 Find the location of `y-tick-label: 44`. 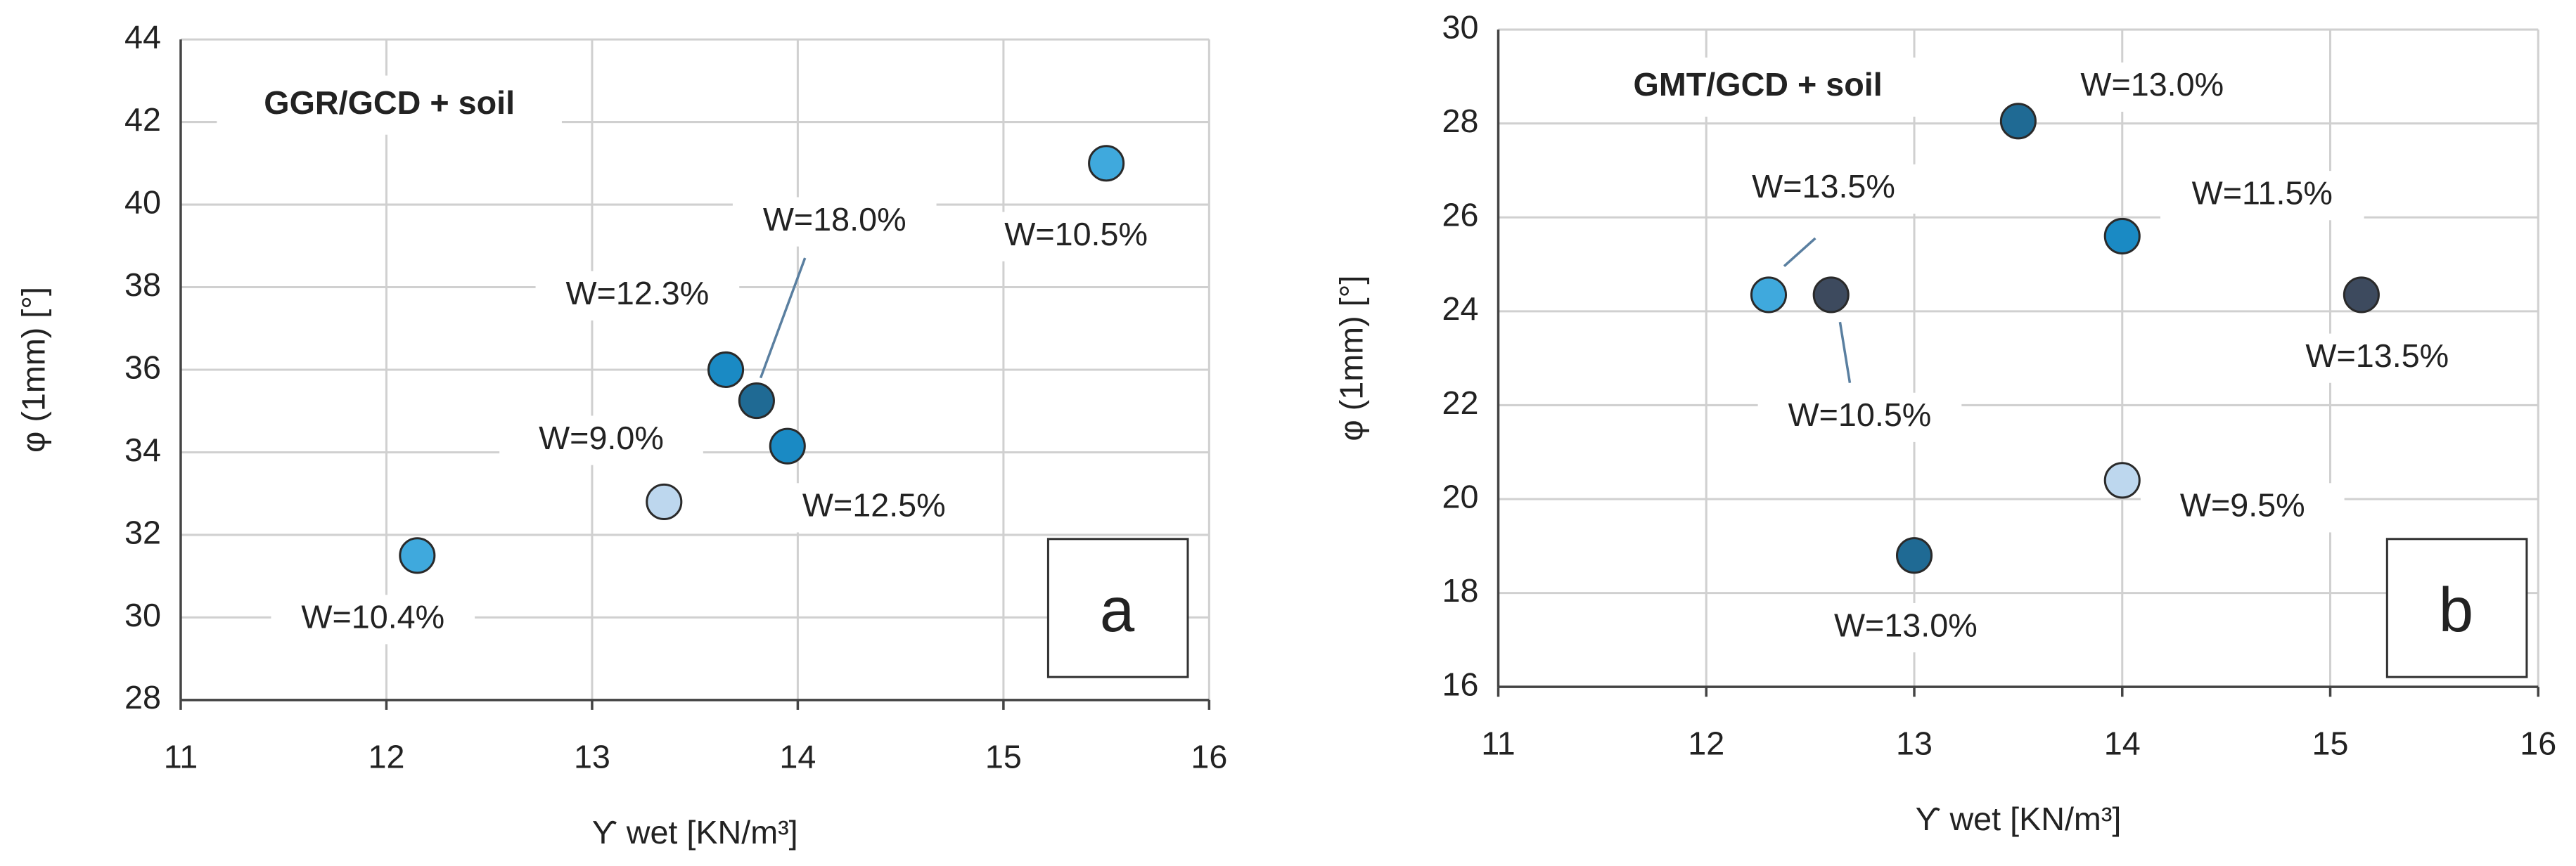

y-tick-label: 44 is located at coordinates (142, 36).